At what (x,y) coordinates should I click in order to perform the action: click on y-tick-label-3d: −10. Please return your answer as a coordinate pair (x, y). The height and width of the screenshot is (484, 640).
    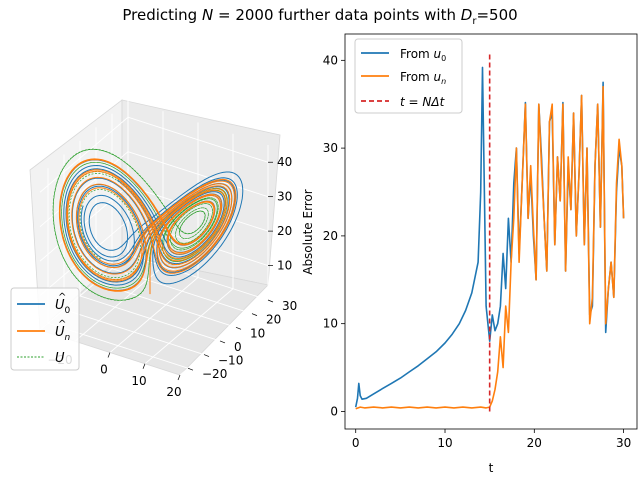
    Looking at the image, I should click on (230, 361).